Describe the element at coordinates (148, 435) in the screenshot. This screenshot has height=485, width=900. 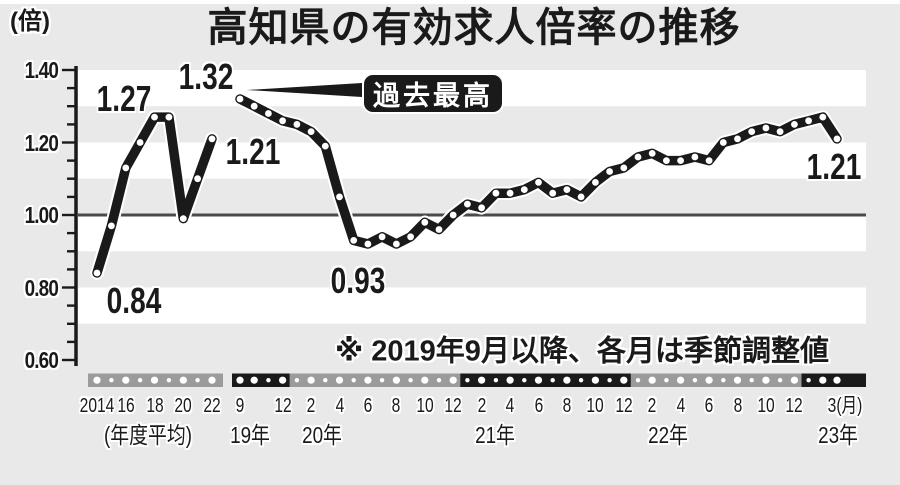
I see `x-group-label: (年度平均)` at that location.